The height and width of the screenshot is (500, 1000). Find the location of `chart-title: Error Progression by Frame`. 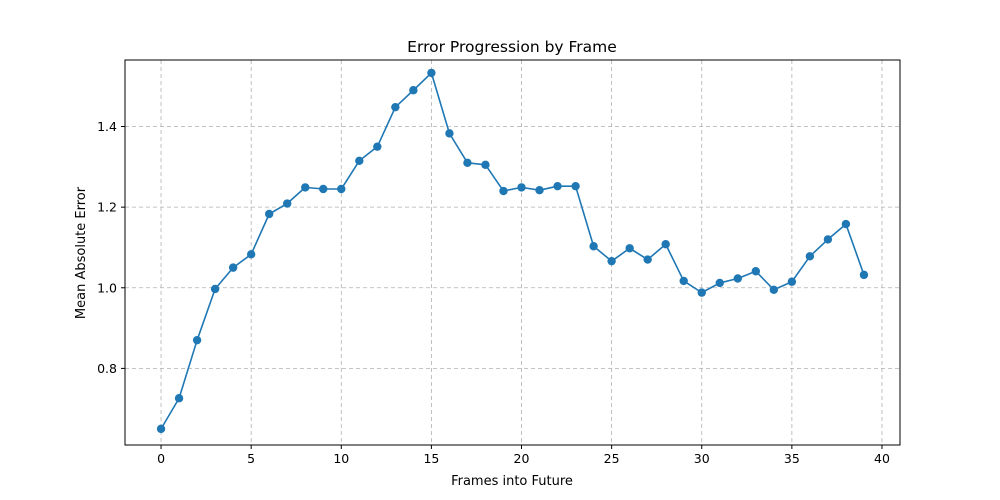

chart-title: Error Progression by Frame is located at coordinates (512, 47).